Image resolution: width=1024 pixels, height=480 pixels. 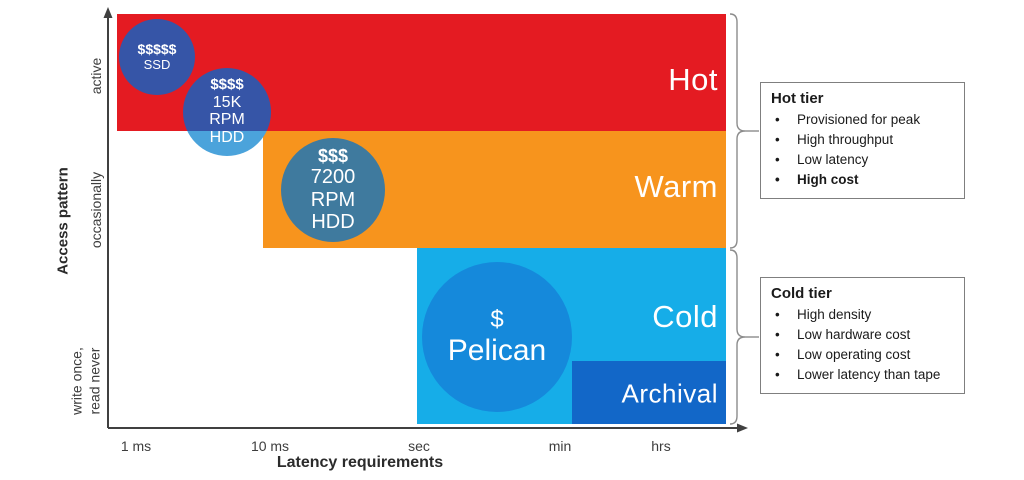 I want to click on xtick-min: min, so click(x=560, y=446).